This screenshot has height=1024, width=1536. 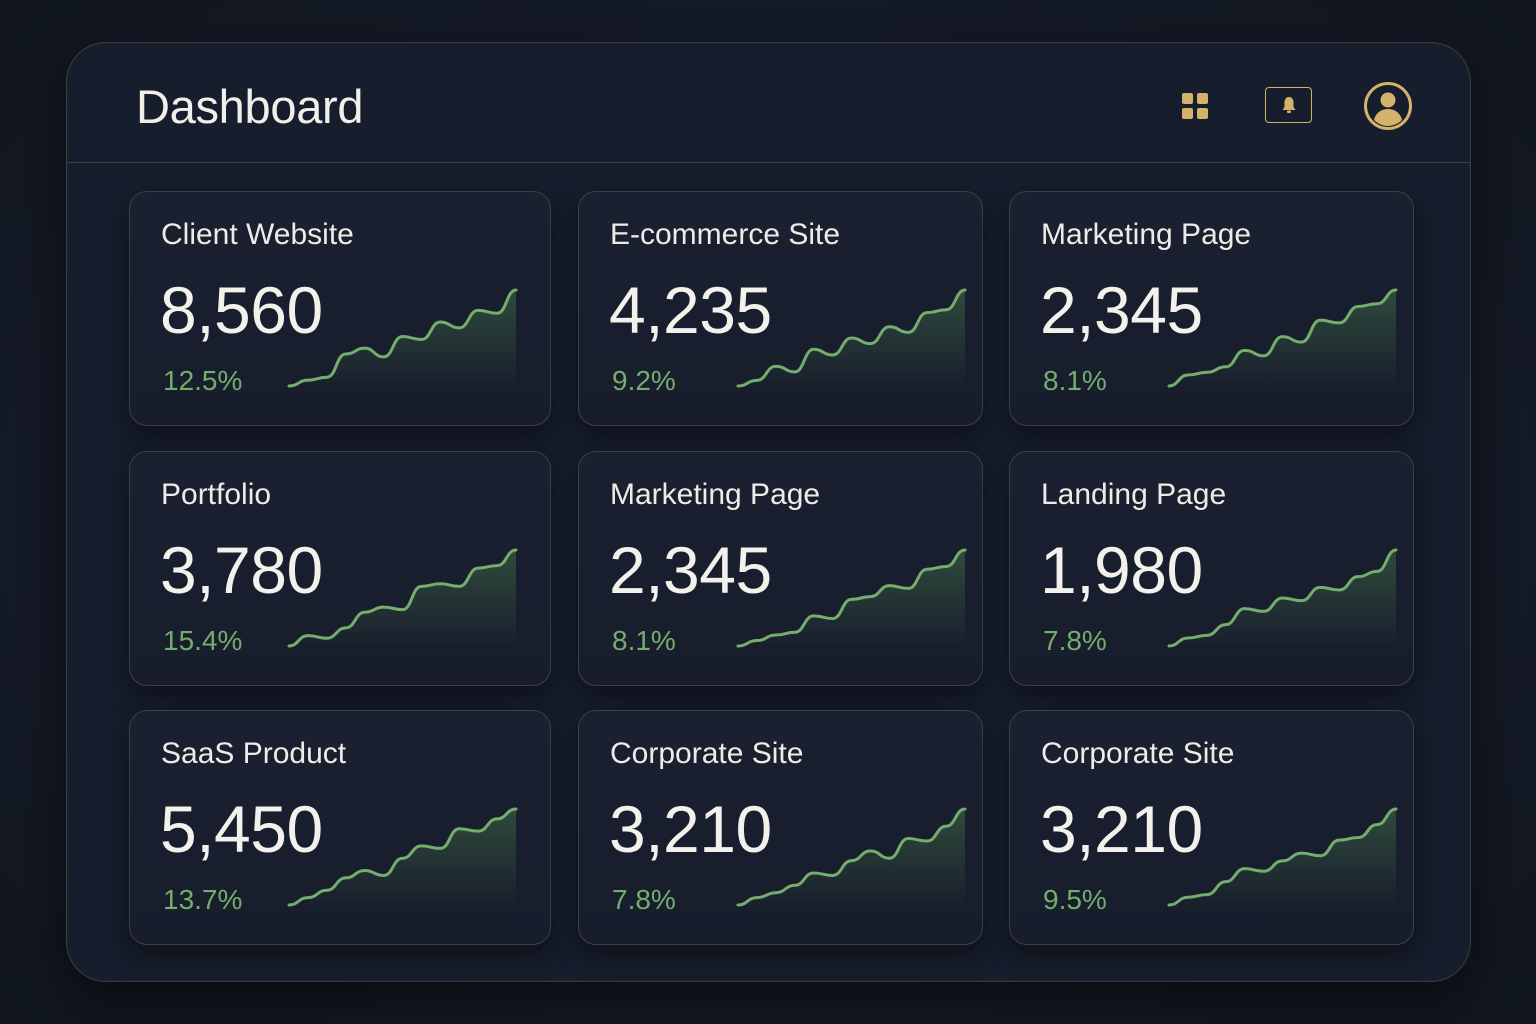 I want to click on card-change: 12.5%, so click(x=203, y=380).